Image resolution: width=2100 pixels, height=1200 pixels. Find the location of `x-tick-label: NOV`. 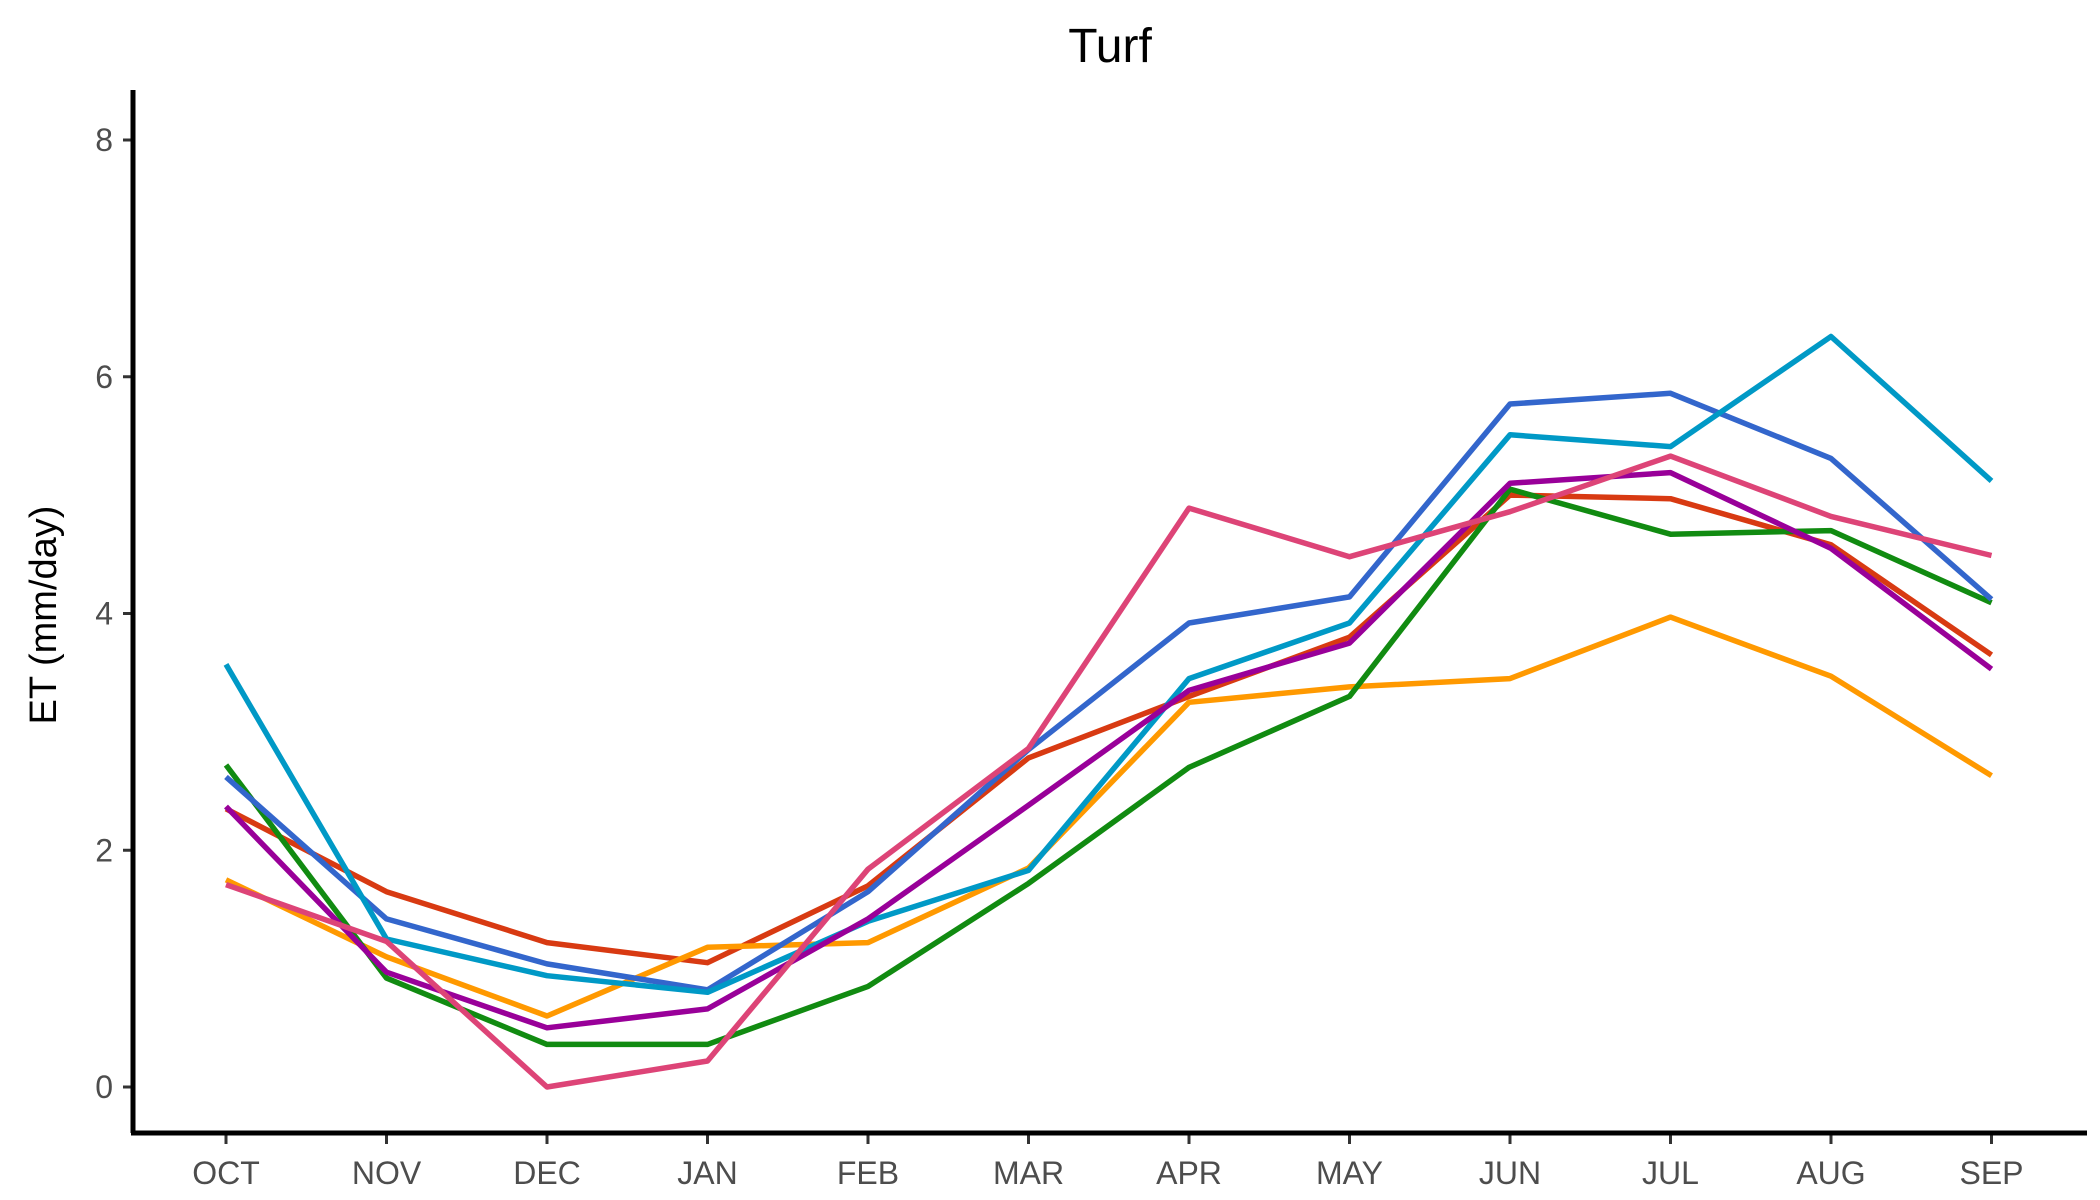

x-tick-label: NOV is located at coordinates (387, 1173).